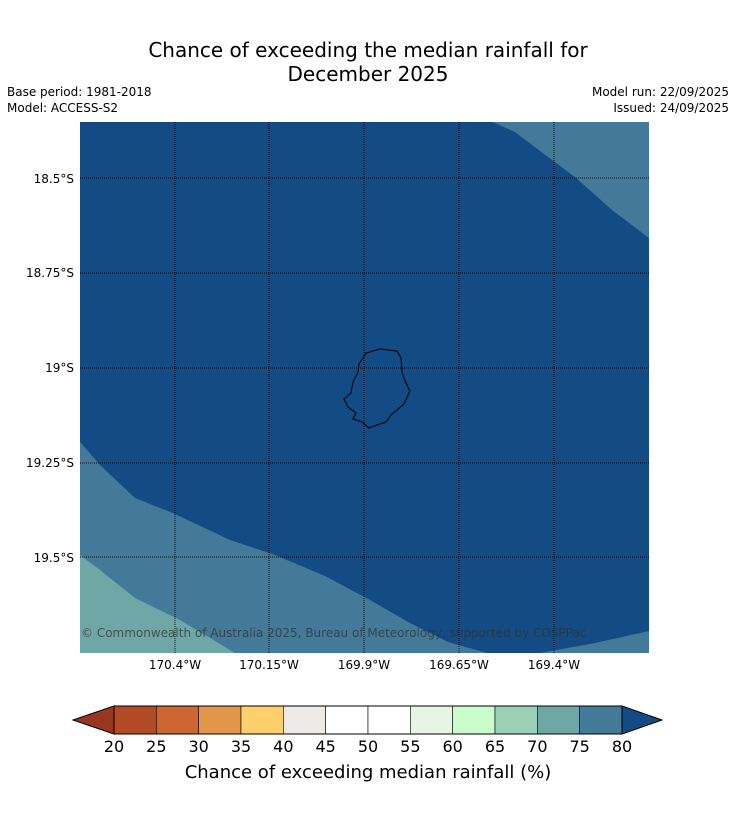 Image resolution: width=736 pixels, height=816 pixels. Describe the element at coordinates (93, 720) in the screenshot. I see `colorbar-under-arrow` at that location.